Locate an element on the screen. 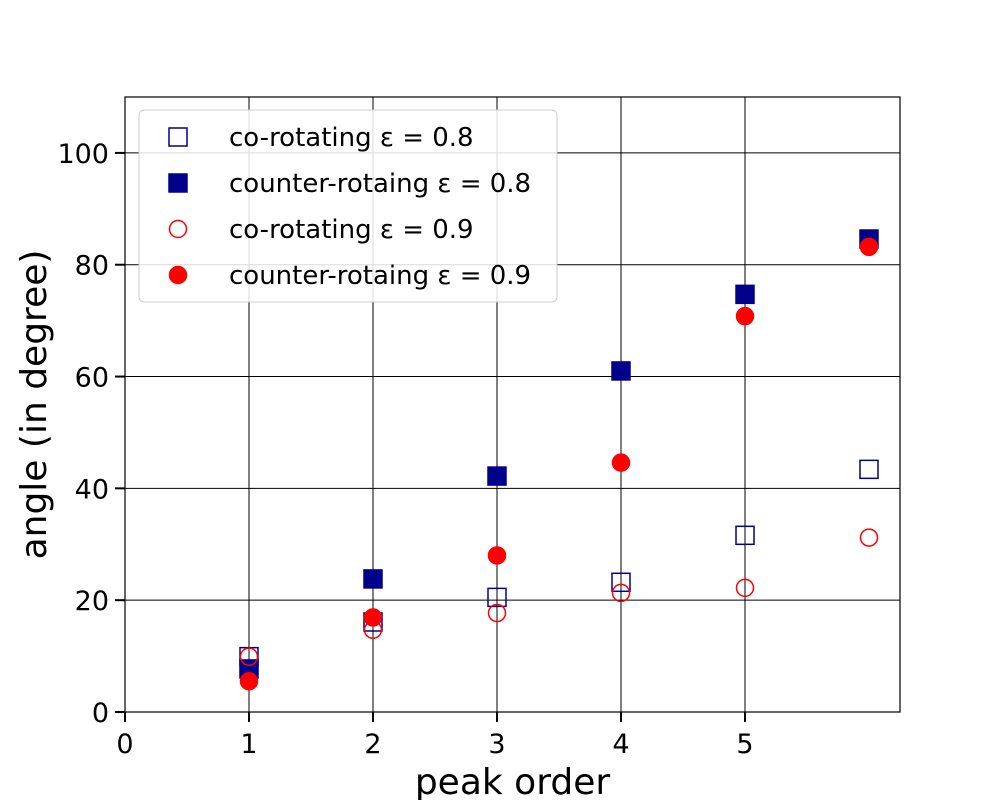 The height and width of the screenshot is (800, 1000). x-tick-label: 0 is located at coordinates (124, 744).